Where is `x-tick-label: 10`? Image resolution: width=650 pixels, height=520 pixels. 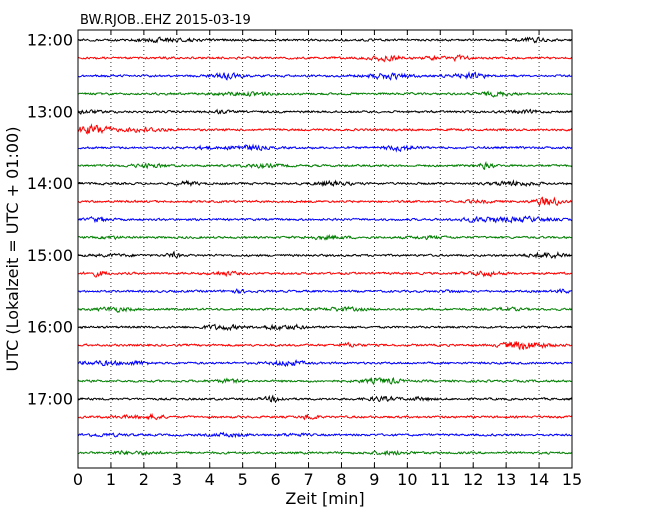 x-tick-label: 10 is located at coordinates (407, 479).